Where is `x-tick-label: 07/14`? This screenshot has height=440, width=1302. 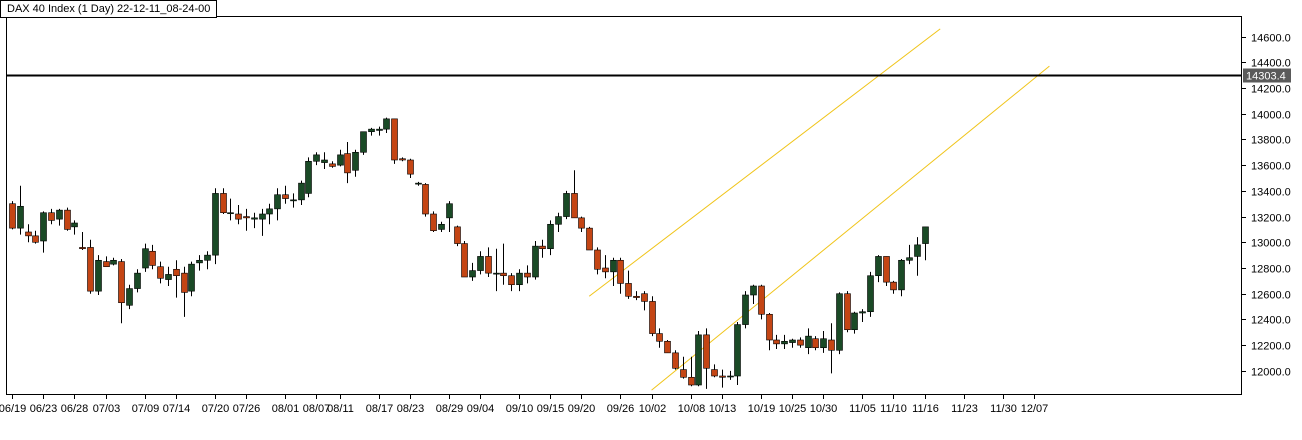 x-tick-label: 07/14 is located at coordinates (177, 409).